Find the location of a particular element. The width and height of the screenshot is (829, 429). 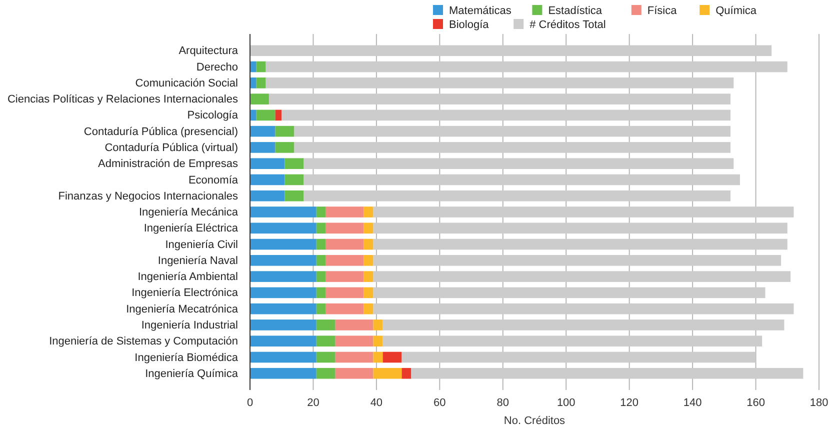

y-tick-label: Ingeniería Biomédica is located at coordinates (186, 358).